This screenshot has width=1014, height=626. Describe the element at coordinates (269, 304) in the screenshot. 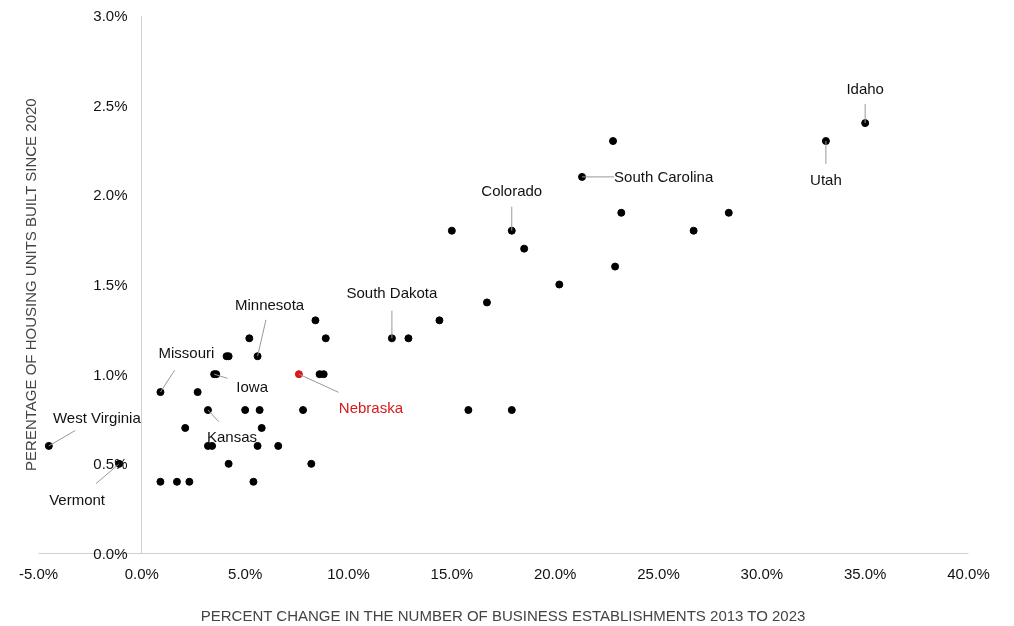

I see `annotation: Minnesota` at that location.